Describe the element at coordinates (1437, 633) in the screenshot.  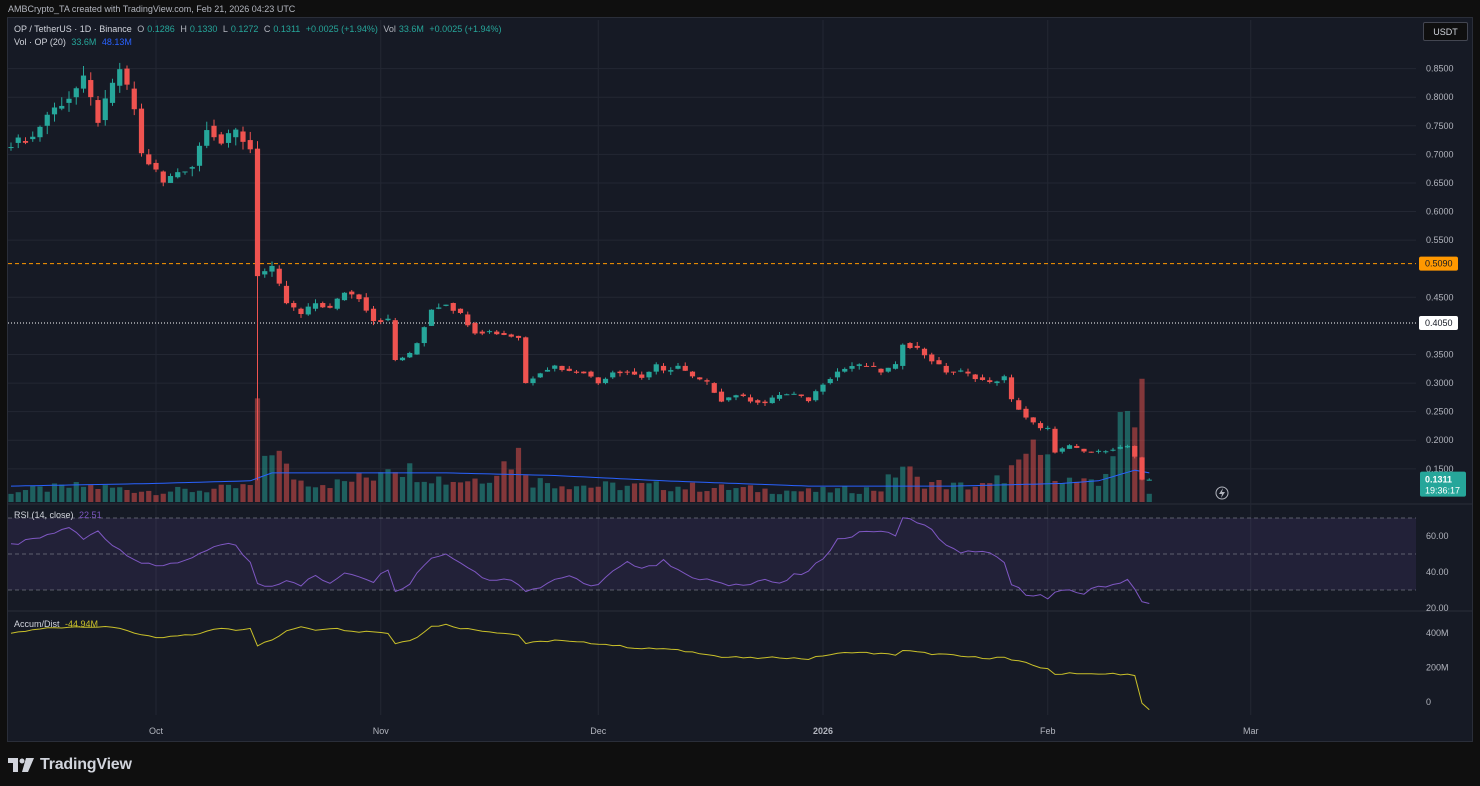
I see `ad-tick-label: 400M` at that location.